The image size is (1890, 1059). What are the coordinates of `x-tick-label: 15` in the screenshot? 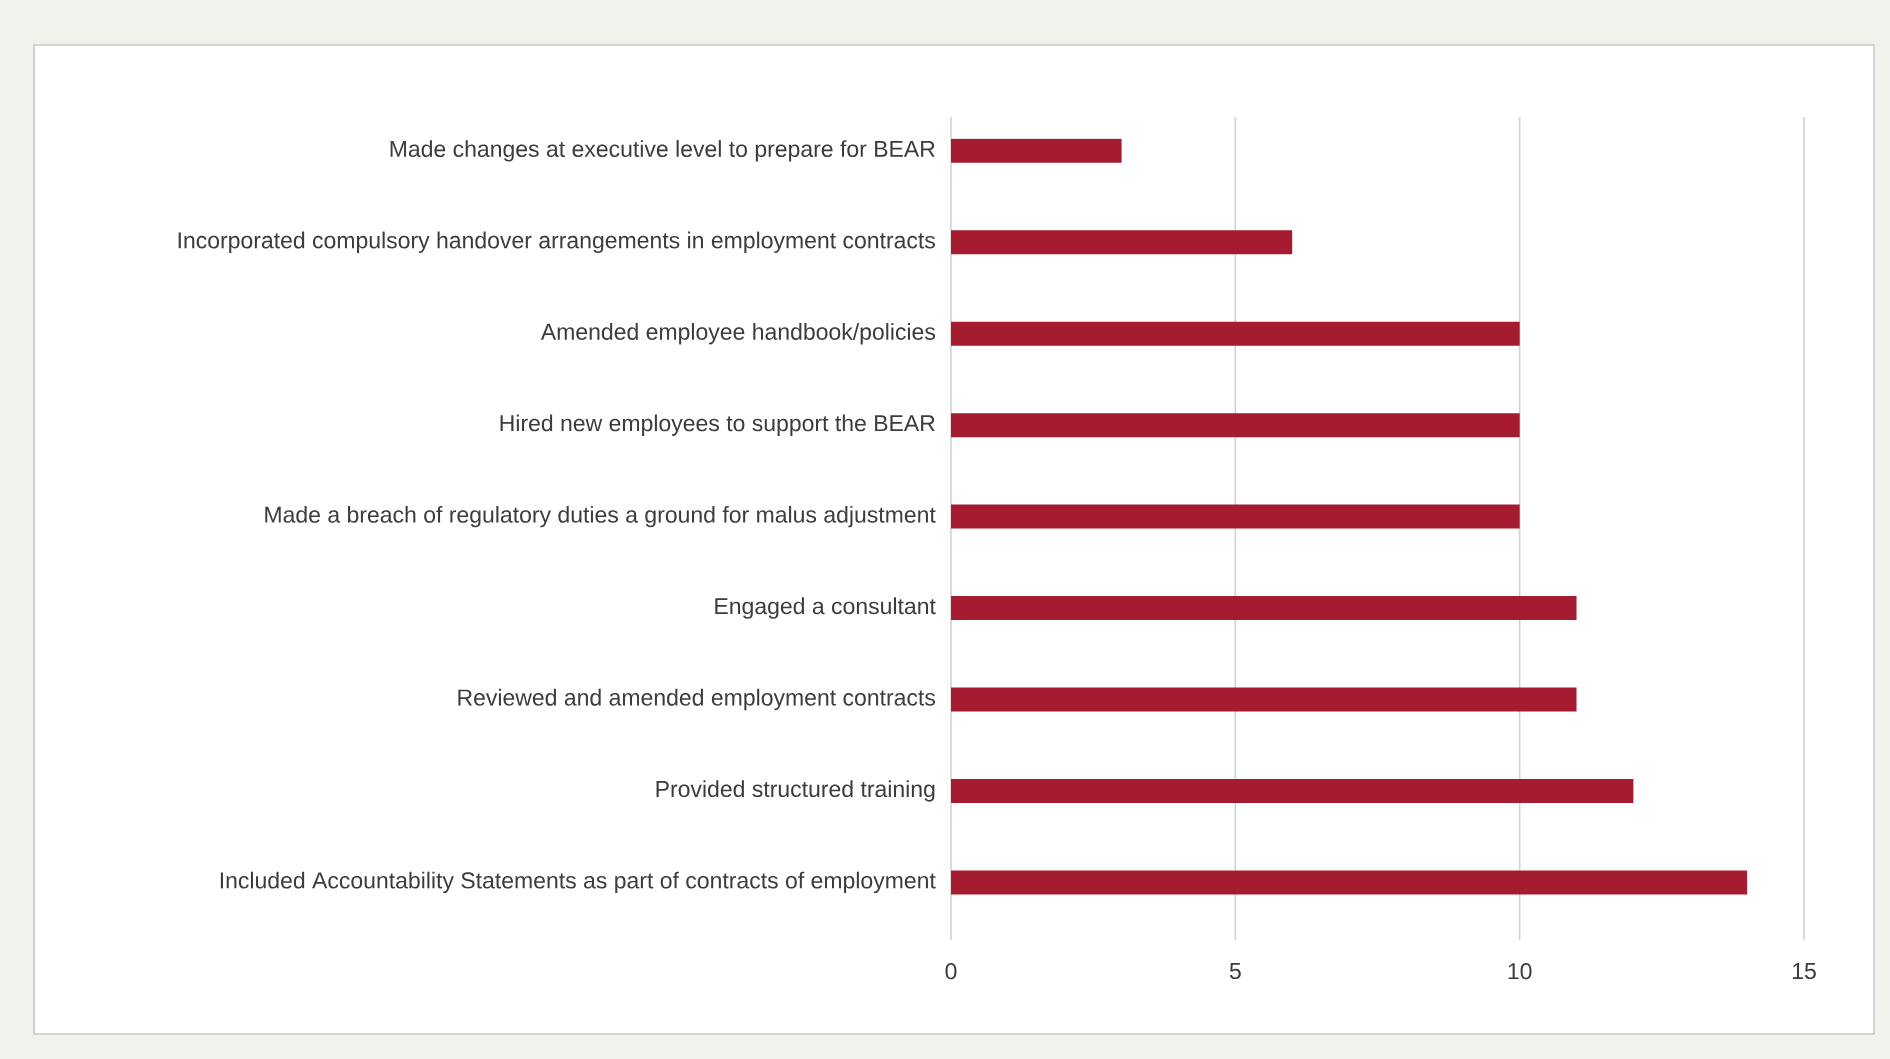 It's located at (1804, 971).